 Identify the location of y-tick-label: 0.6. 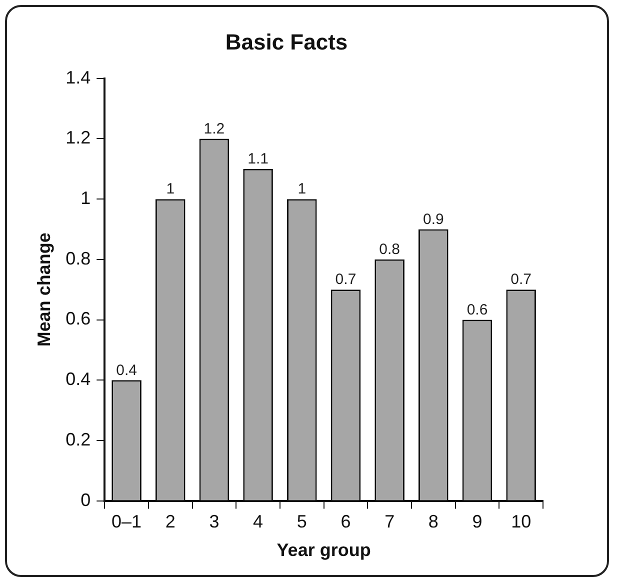
(78, 318).